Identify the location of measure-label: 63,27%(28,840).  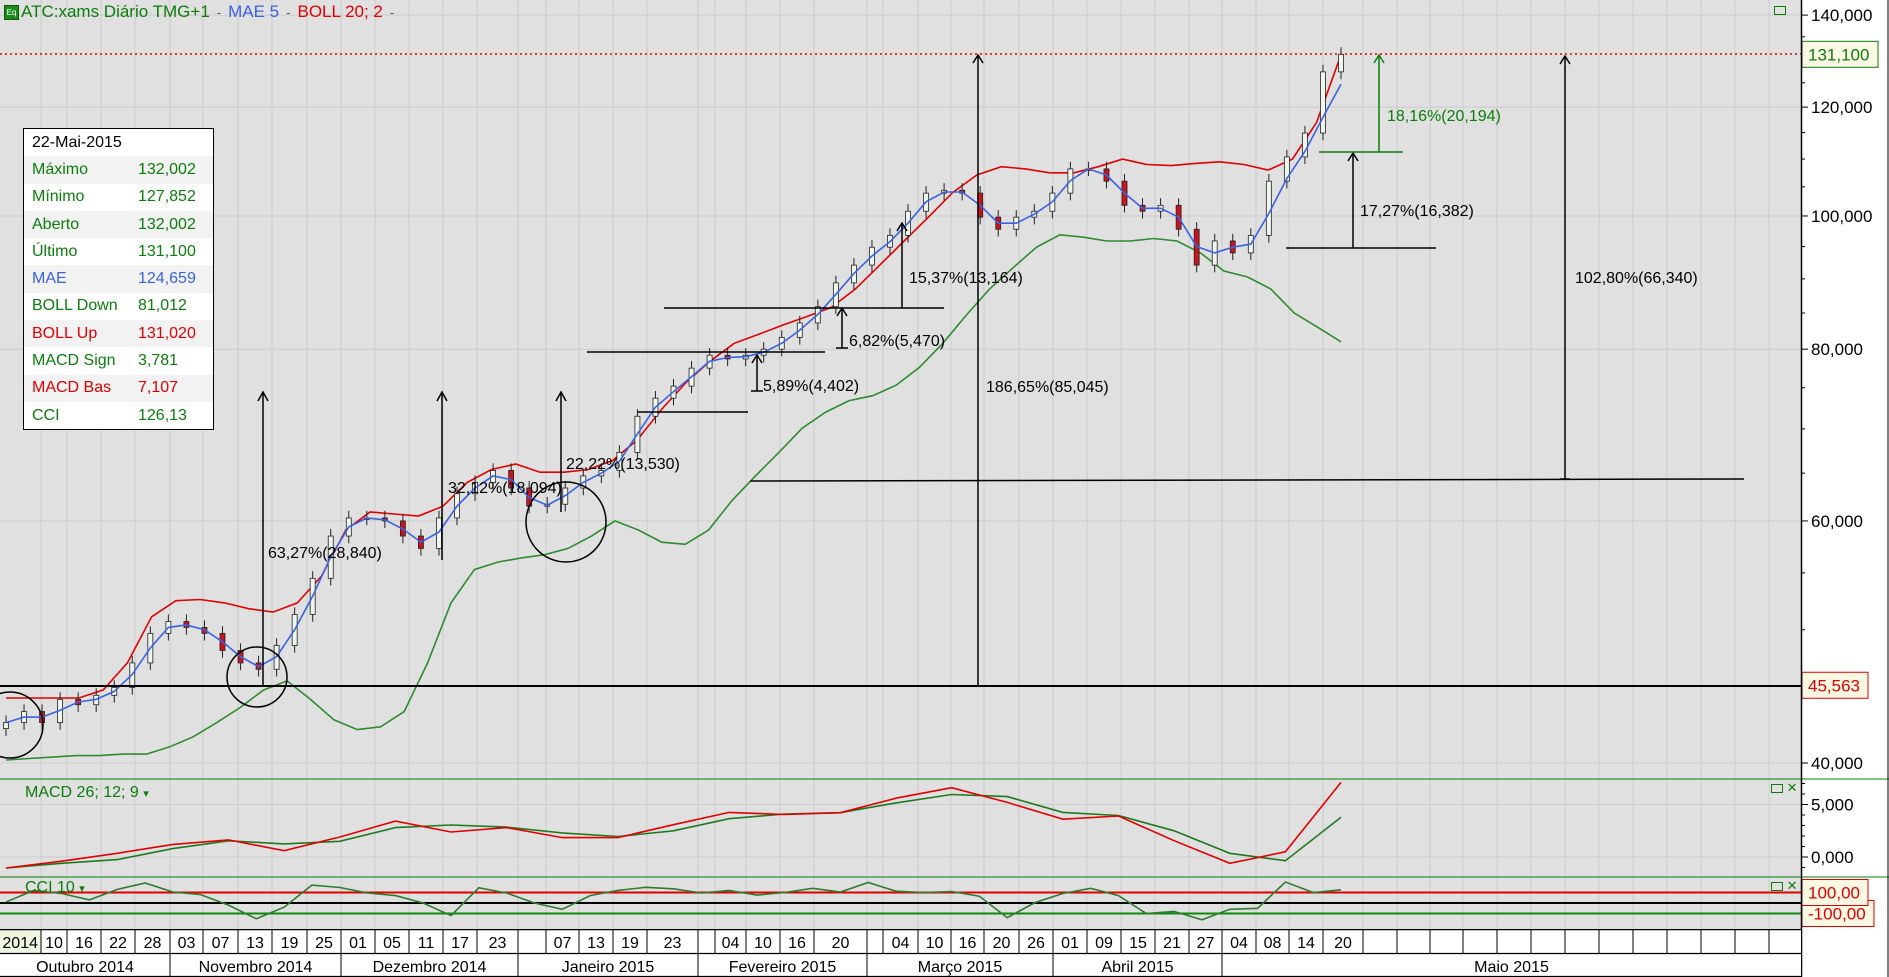
(325, 553).